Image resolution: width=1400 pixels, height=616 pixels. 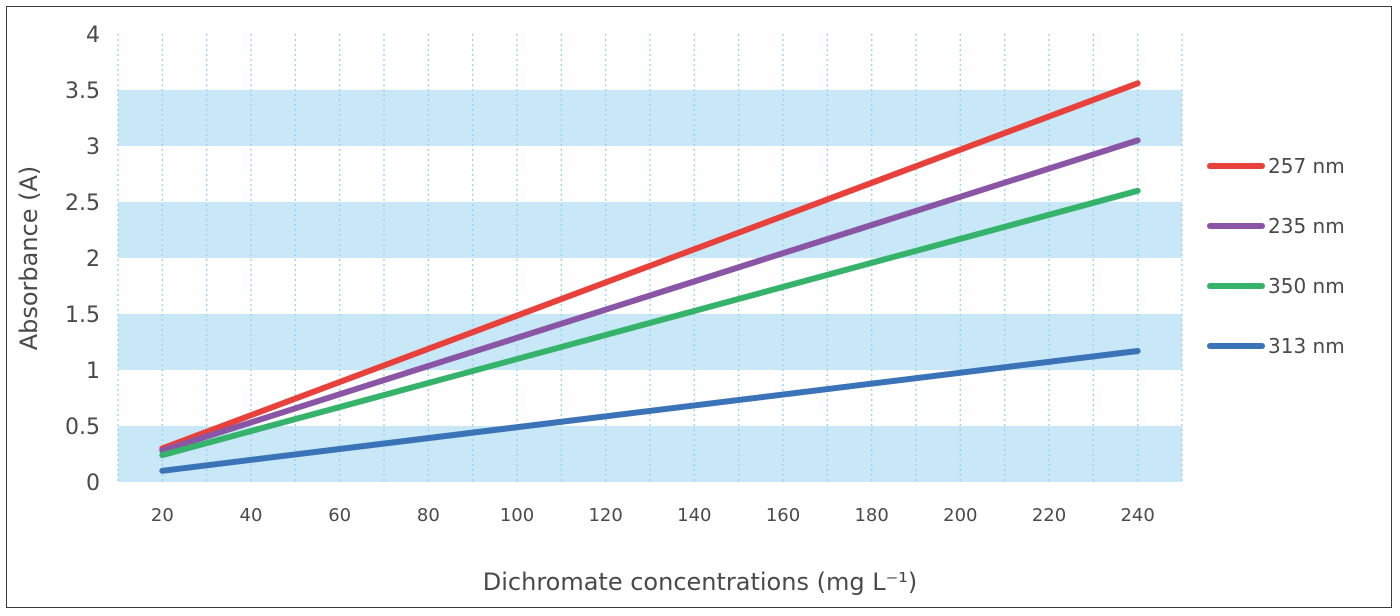 I want to click on y-tick-label: 2.5, so click(x=82, y=203).